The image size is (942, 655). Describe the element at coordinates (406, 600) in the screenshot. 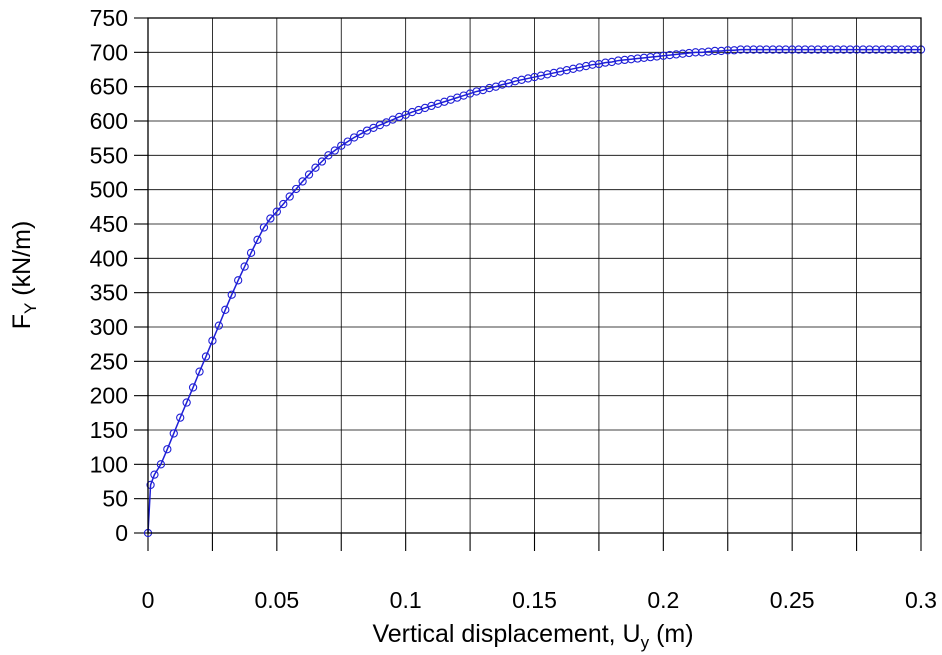

I see `x-tick-label: 0.1` at that location.